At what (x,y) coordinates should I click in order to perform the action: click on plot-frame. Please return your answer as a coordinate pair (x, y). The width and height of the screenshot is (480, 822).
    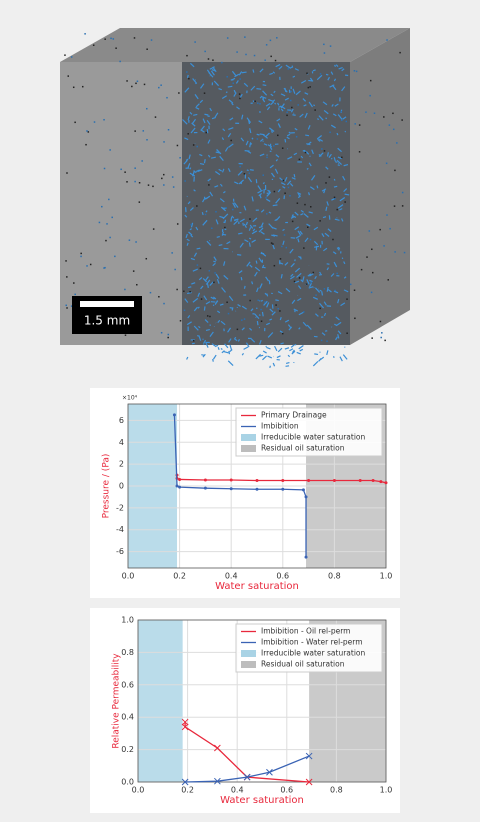
    Looking at the image, I should click on (262, 701).